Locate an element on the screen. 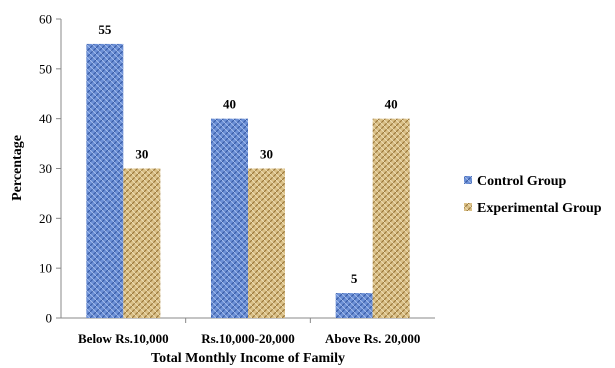 The image size is (615, 368). legend-label-control: Control Group is located at coordinates (522, 181).